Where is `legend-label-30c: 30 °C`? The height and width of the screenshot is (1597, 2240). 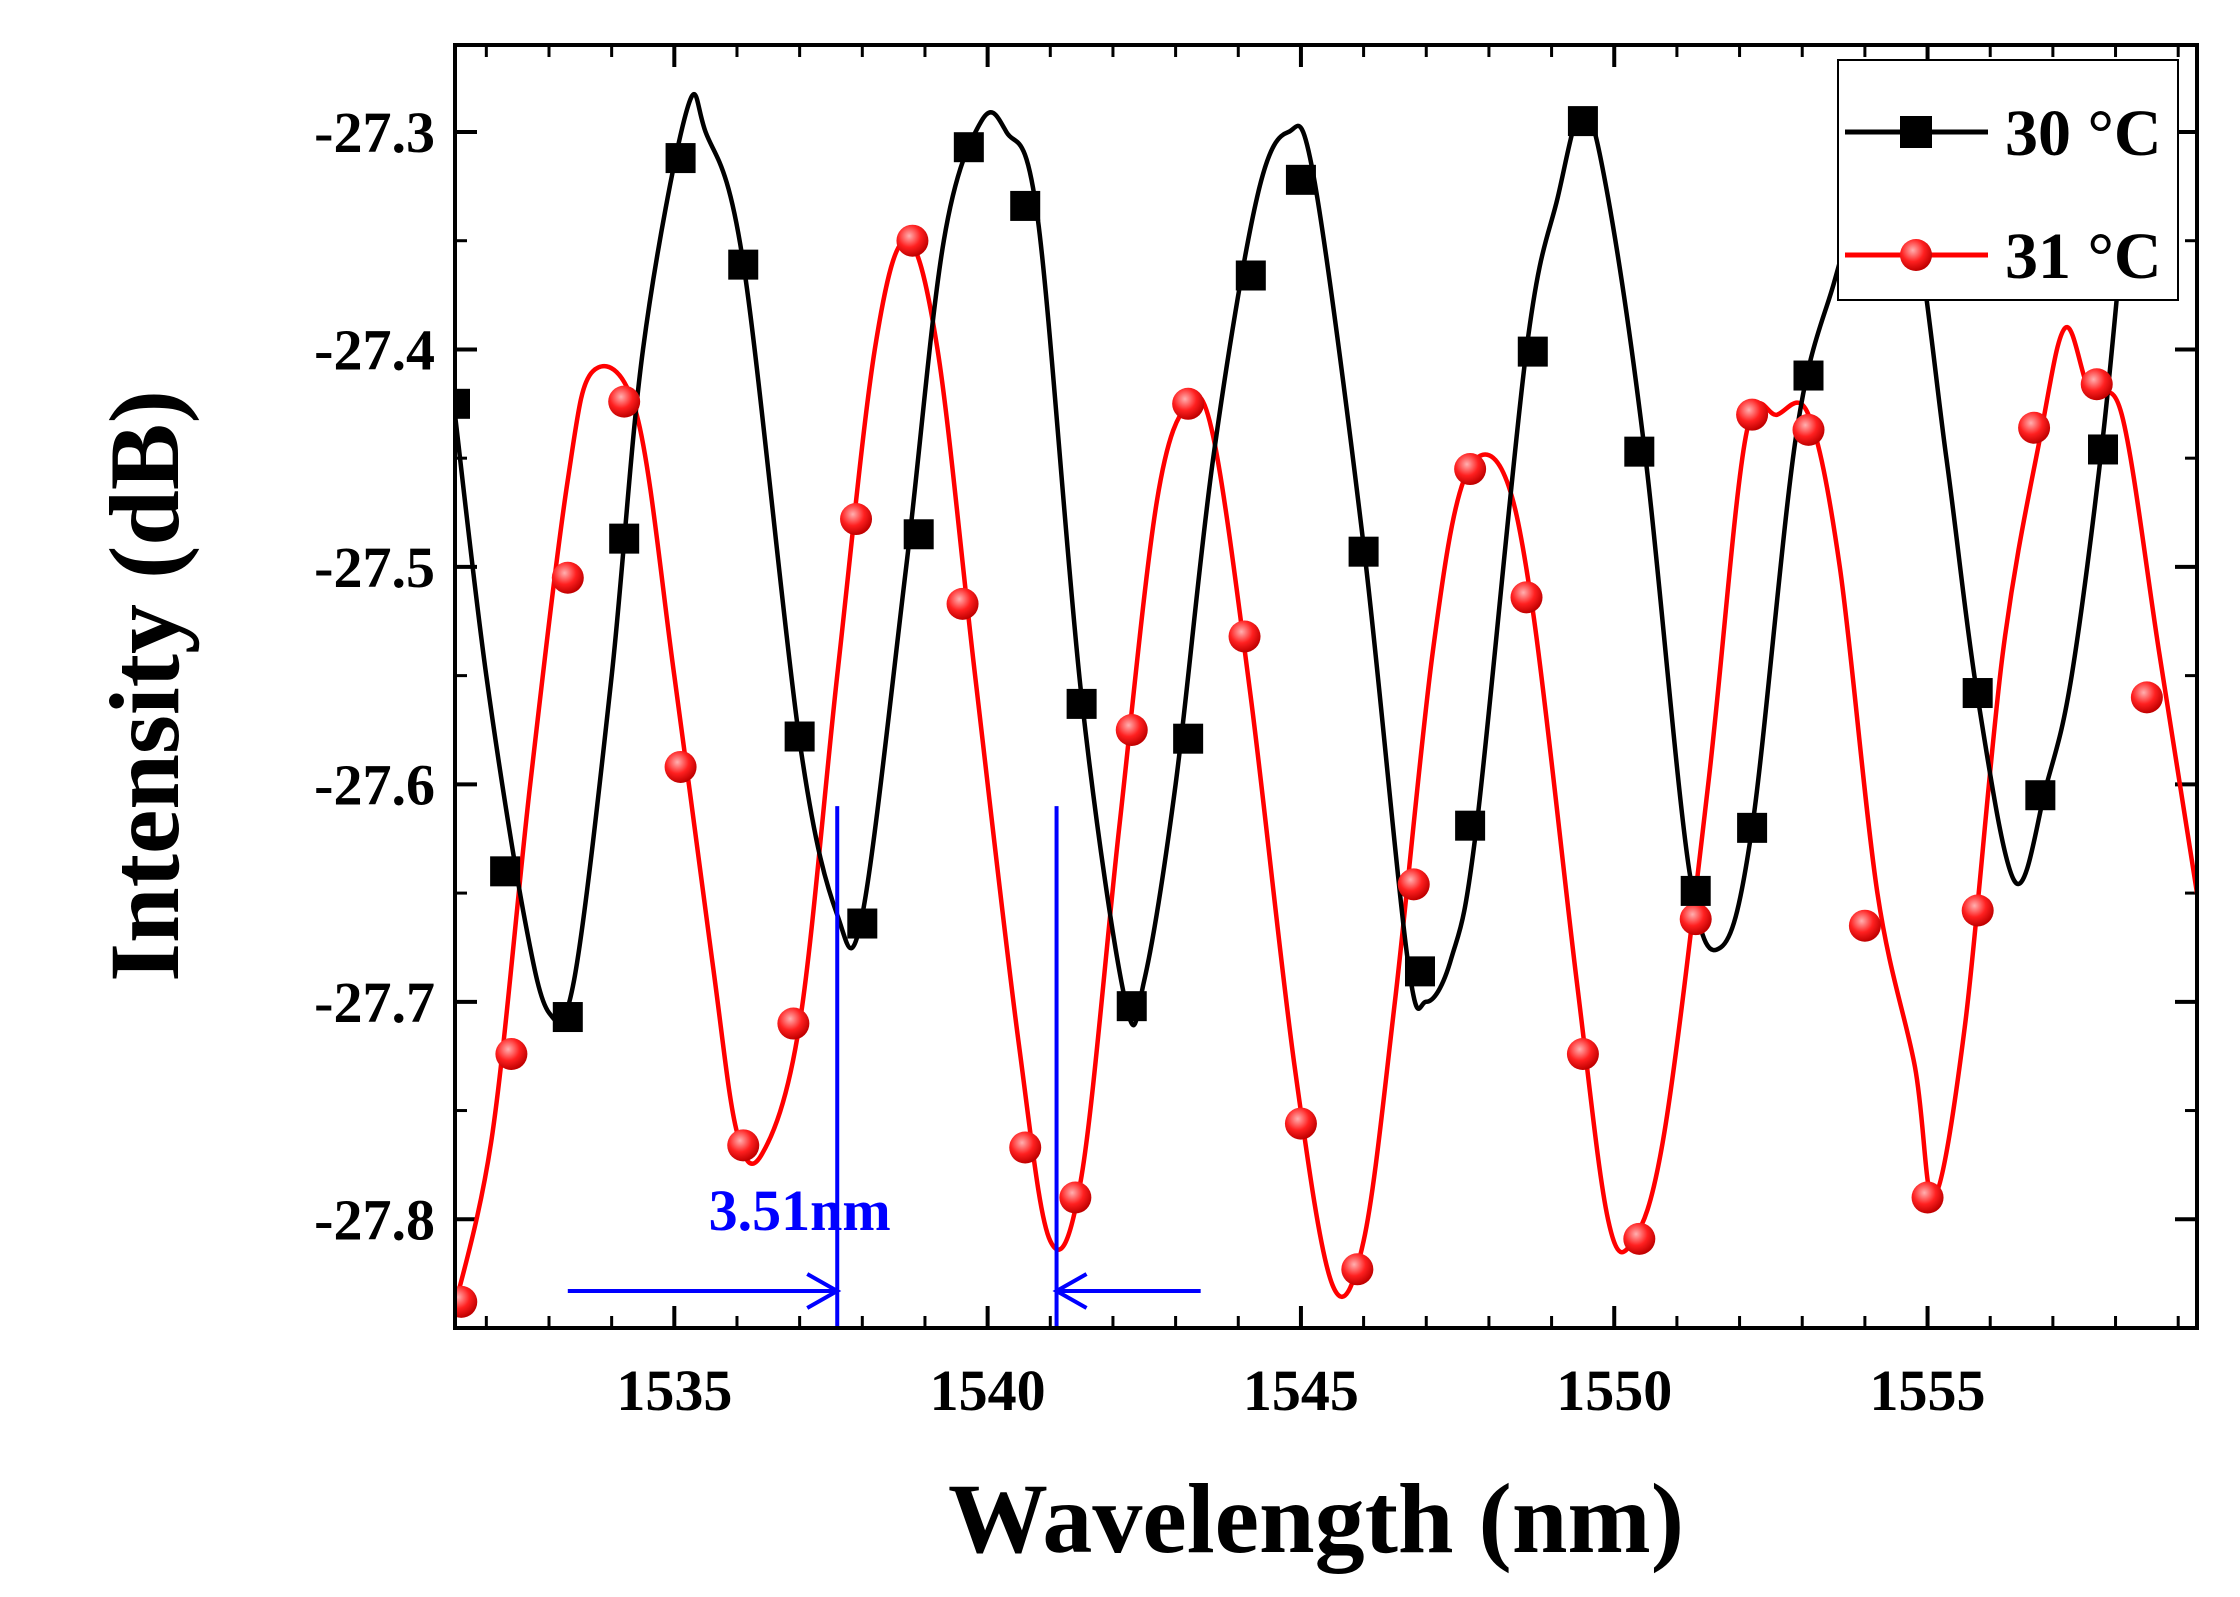
legend-label-30c: 30 °C is located at coordinates (2083, 133).